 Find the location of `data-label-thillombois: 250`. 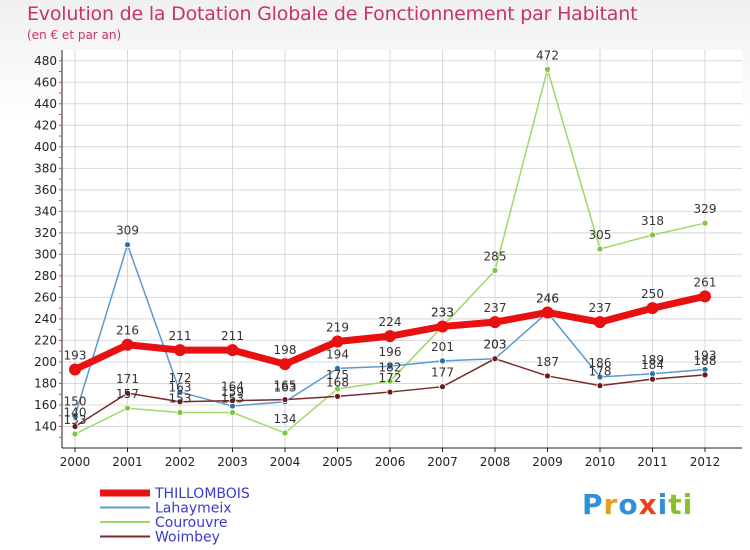

data-label-thillombois: 250 is located at coordinates (652, 294).